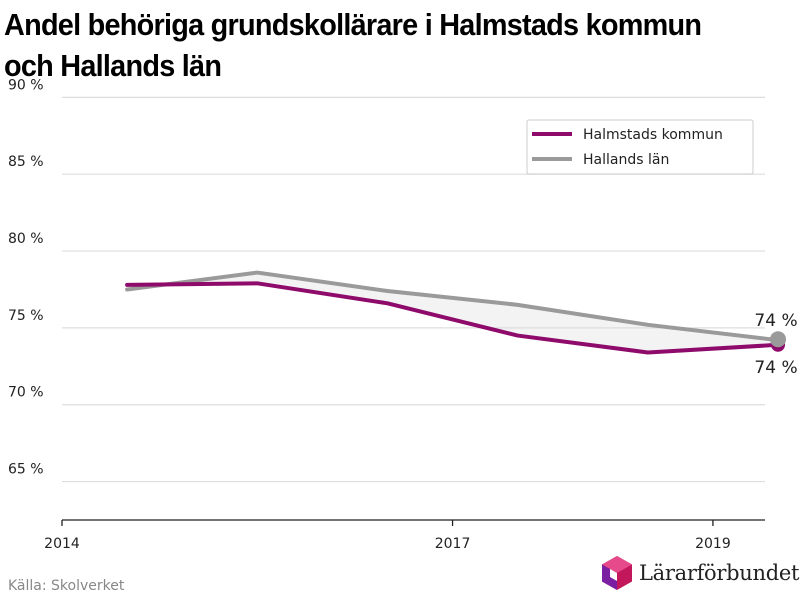 This screenshot has width=800, height=600. Describe the element at coordinates (62, 544) in the screenshot. I see `x-tick-label: 2014` at that location.